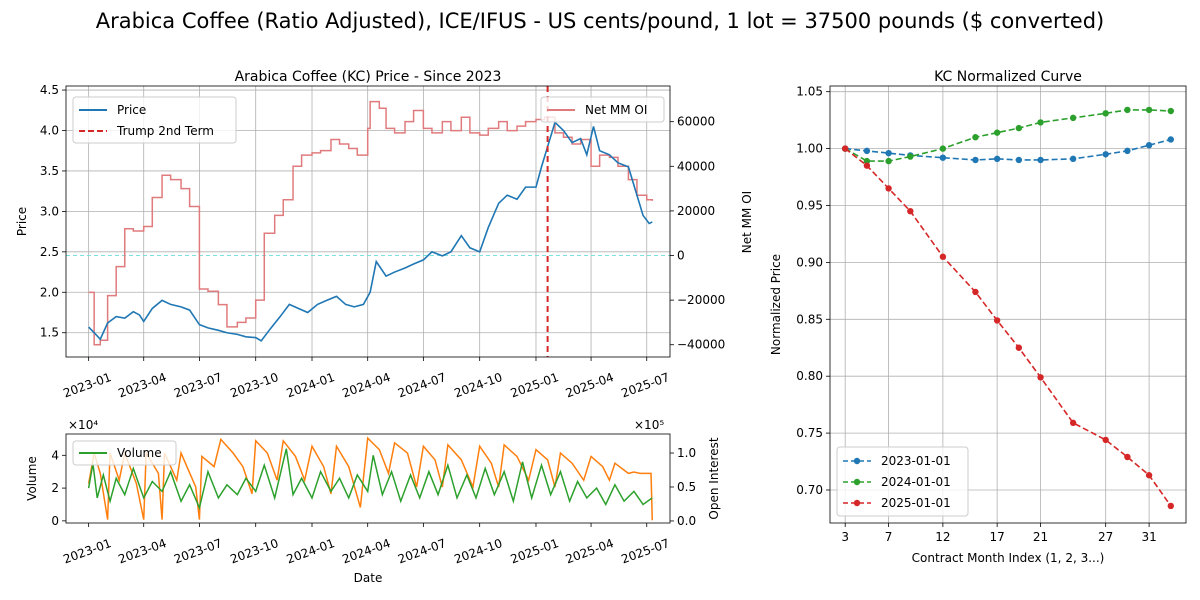 The width and height of the screenshot is (1200, 600). I want to click on curve-x-tick-label: 7, so click(889, 537).